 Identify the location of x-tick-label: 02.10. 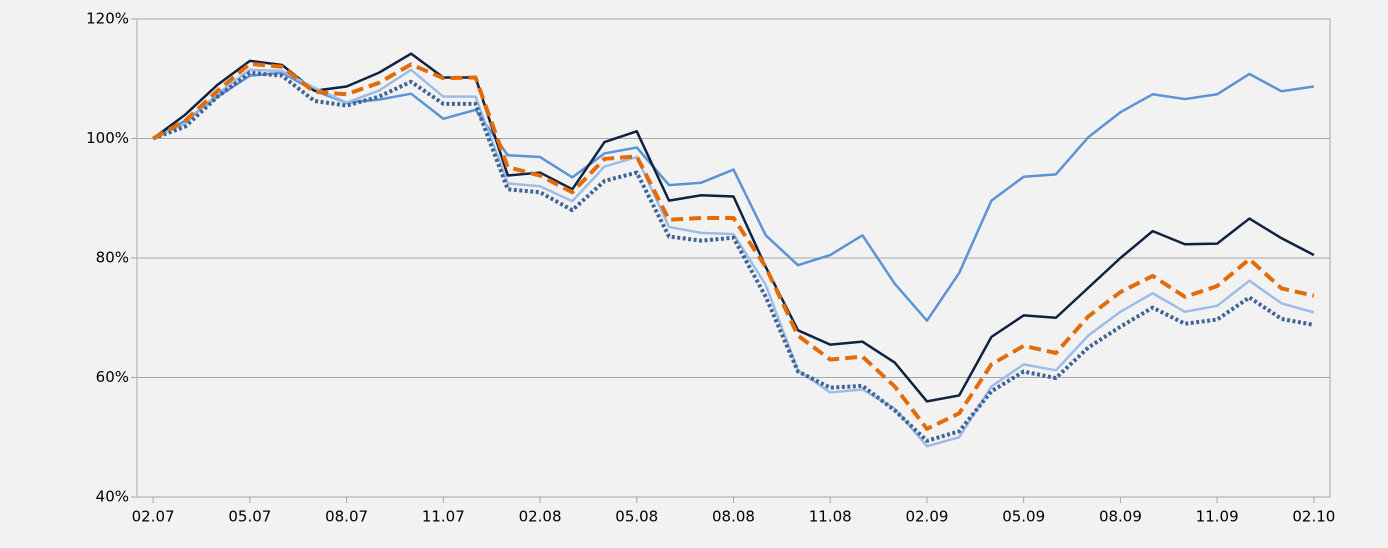
(1313, 517).